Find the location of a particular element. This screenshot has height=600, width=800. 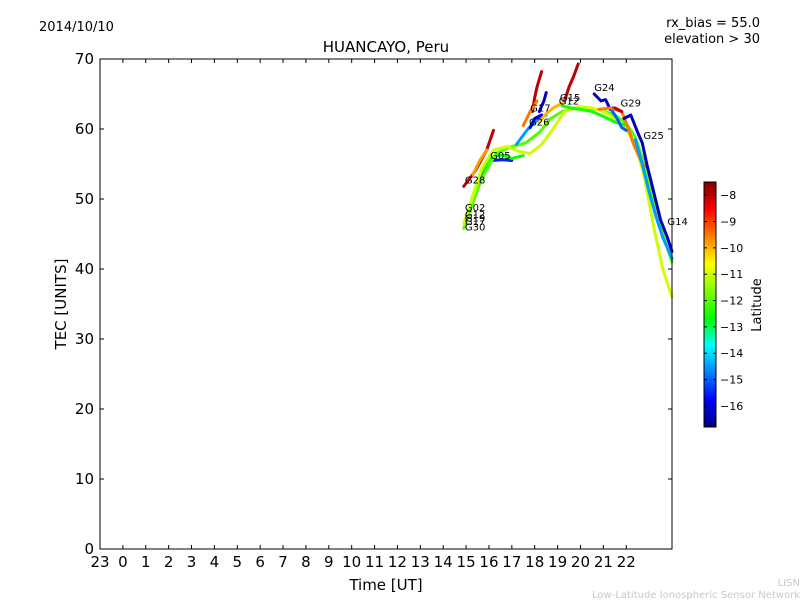

date-label: 2014/10/10 is located at coordinates (76, 27).